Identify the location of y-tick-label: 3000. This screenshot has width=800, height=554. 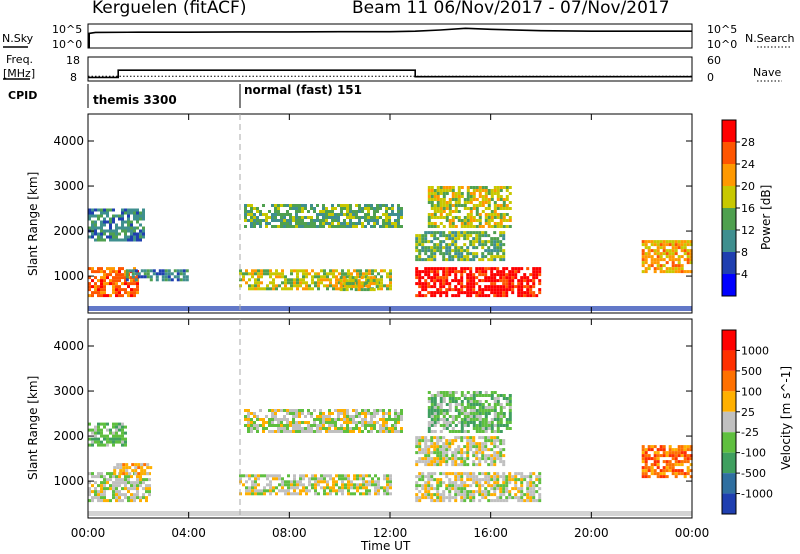
(68, 186).